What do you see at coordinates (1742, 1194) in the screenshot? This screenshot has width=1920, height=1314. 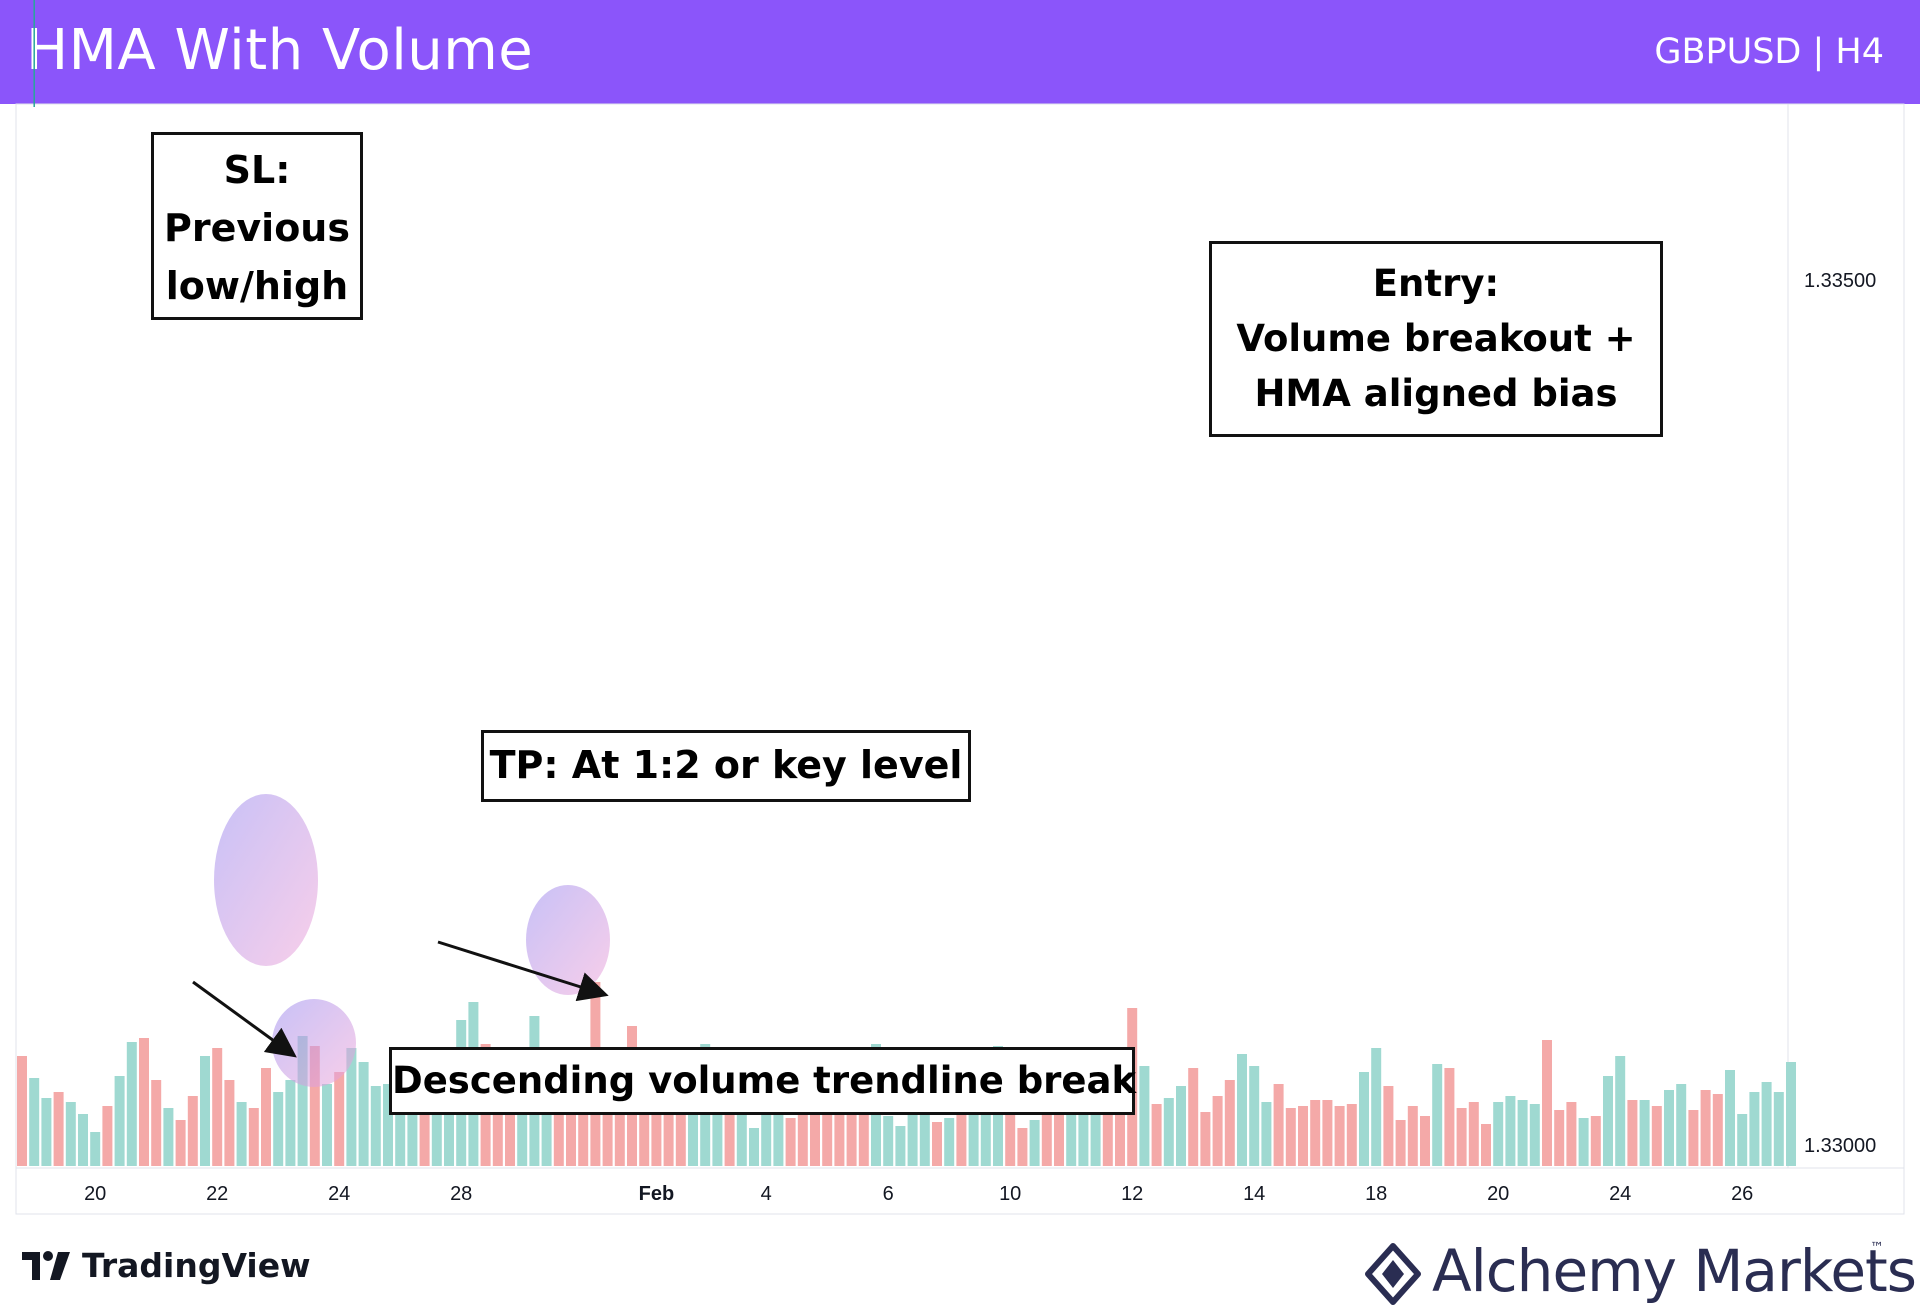 I see `time-tick-label: 26` at bounding box center [1742, 1194].